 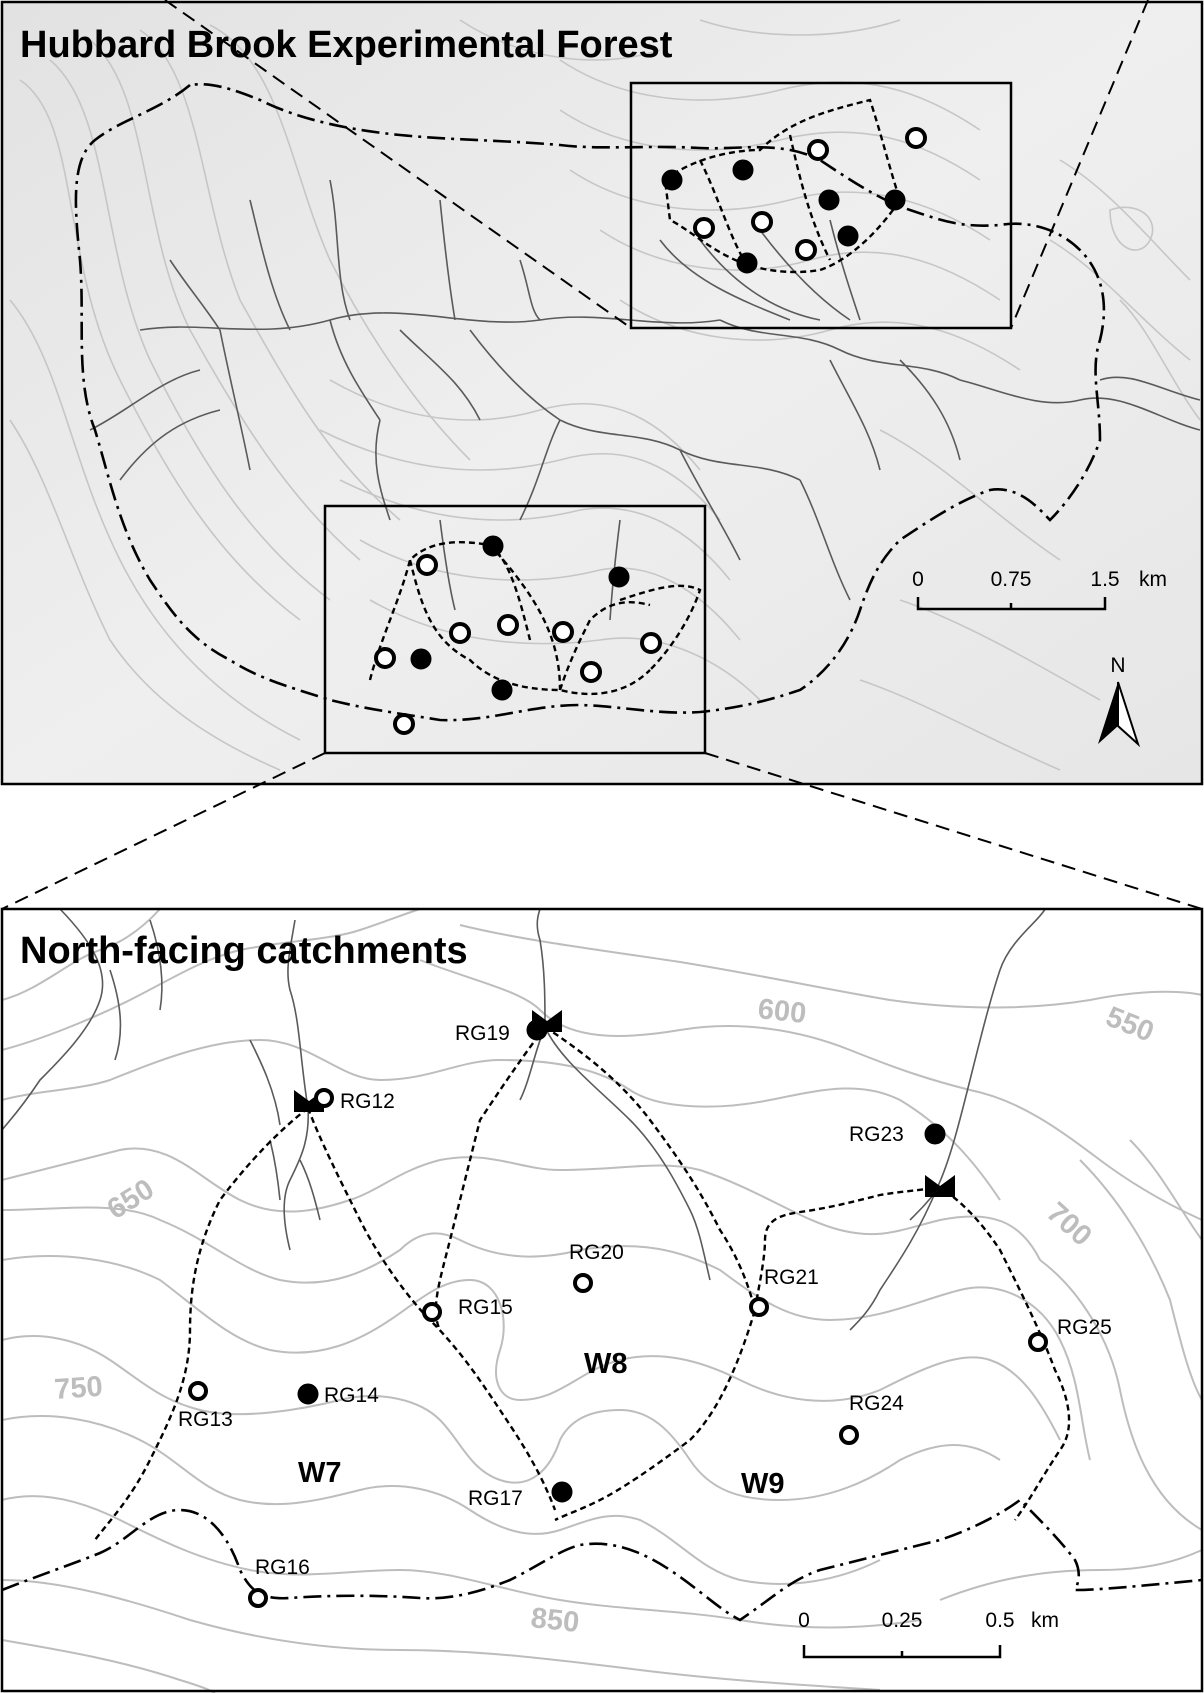 What do you see at coordinates (1045, 1620) in the screenshot?
I see `detail-scale-unit: km` at bounding box center [1045, 1620].